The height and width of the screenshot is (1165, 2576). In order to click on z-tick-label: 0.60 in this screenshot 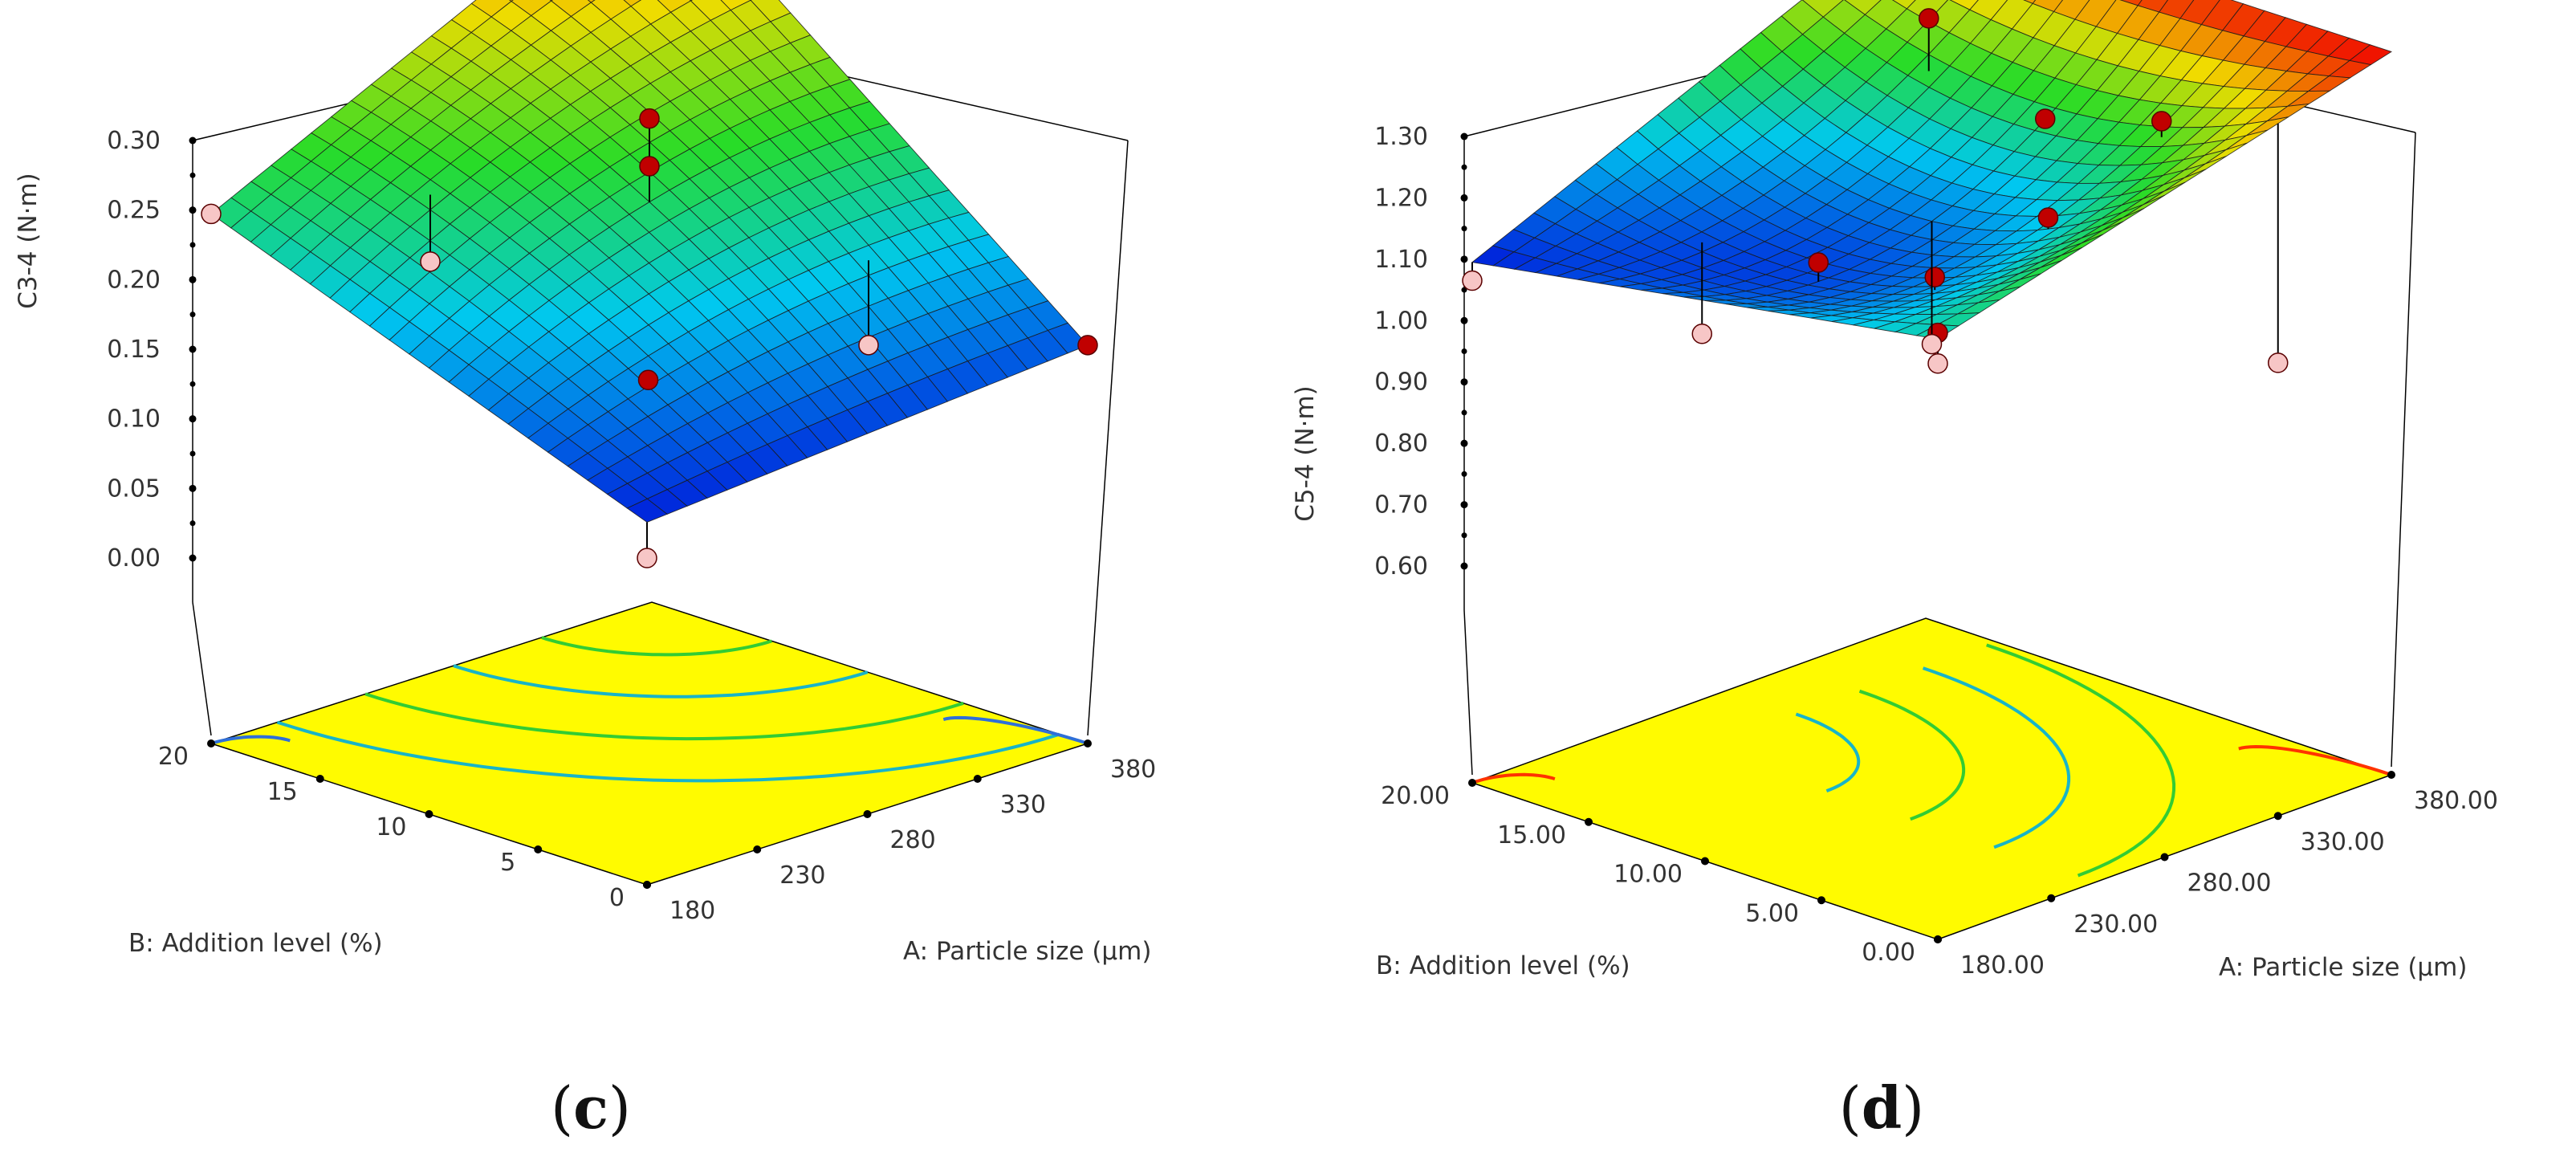, I will do `click(1401, 566)`.